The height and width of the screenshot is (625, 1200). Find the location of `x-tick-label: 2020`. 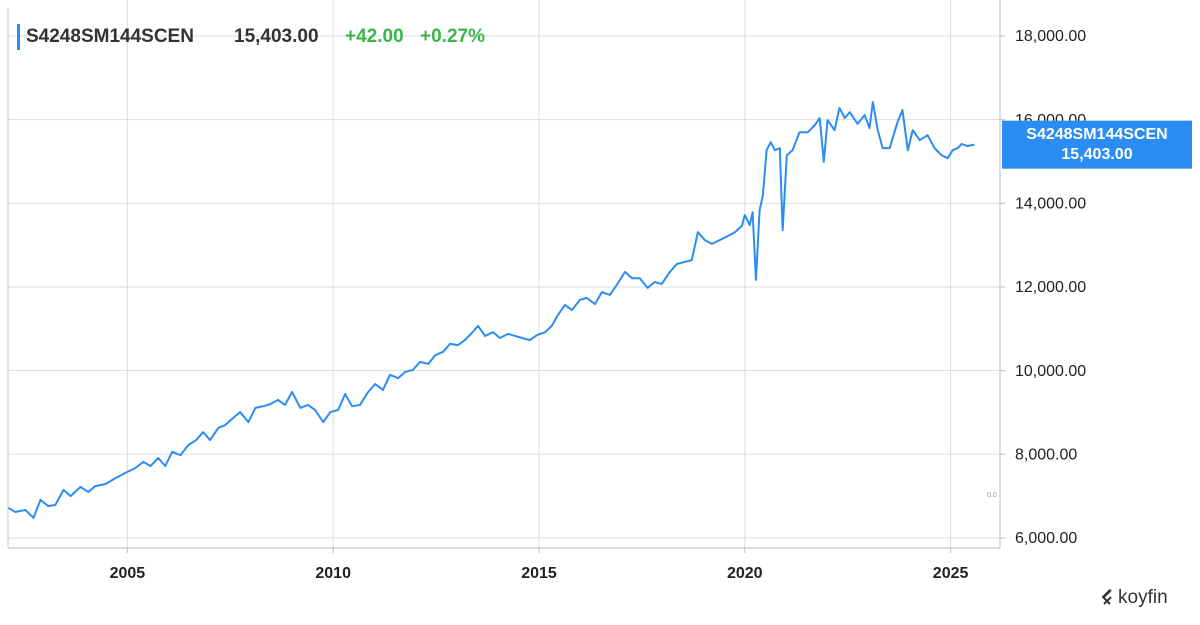

x-tick-label: 2020 is located at coordinates (745, 573).